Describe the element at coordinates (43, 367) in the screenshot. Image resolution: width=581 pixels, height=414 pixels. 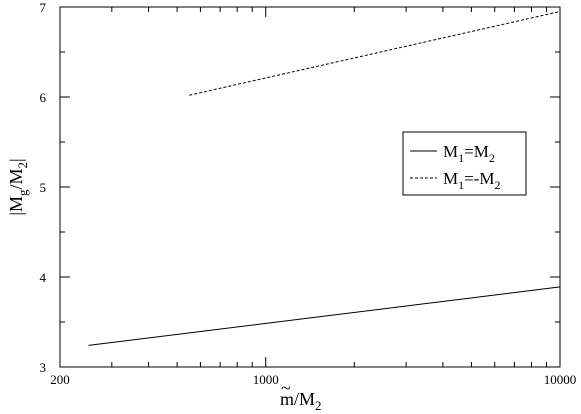
I see `y-tick-label: 3` at that location.